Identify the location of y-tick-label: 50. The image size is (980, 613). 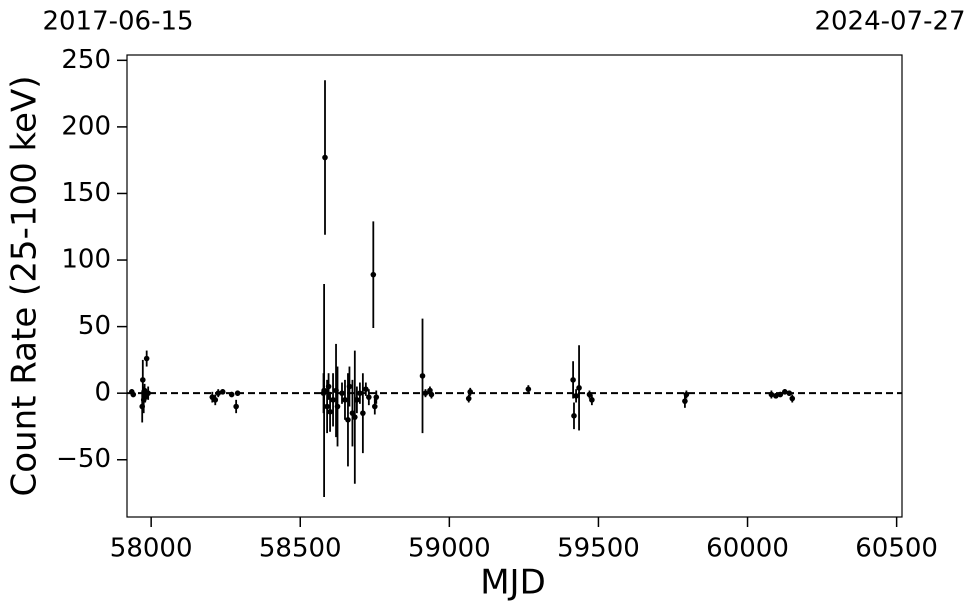
(94, 326).